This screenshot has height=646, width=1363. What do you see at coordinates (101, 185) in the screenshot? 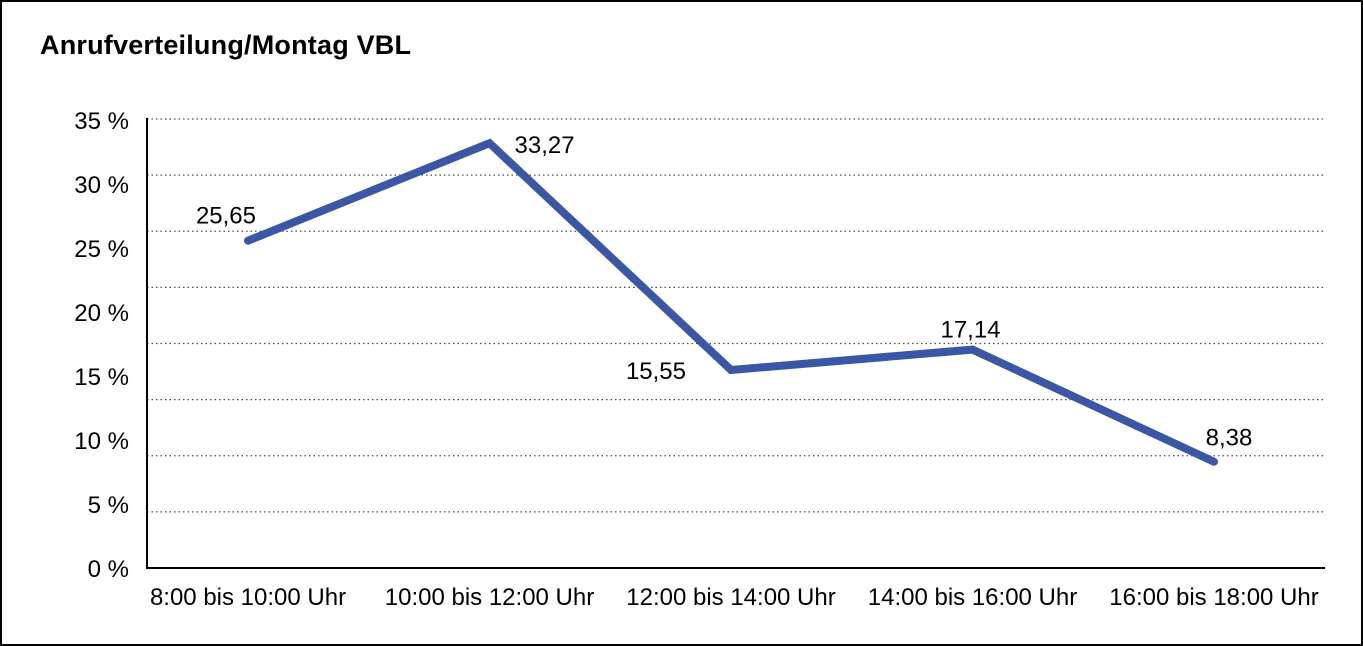
I see `y-axis-tick-label: 30 %` at bounding box center [101, 185].